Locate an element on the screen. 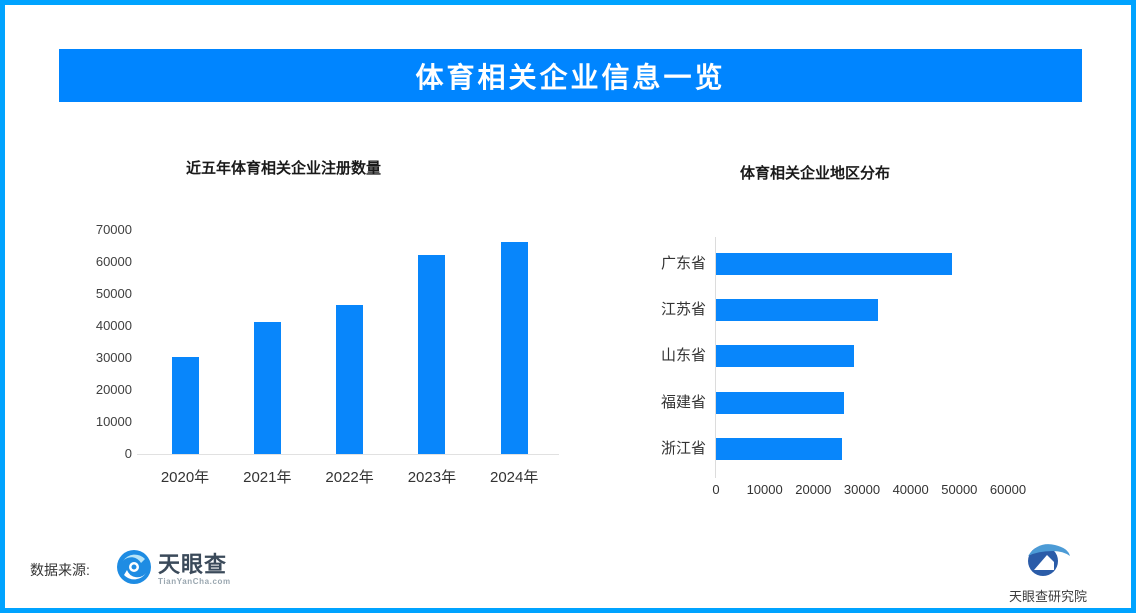 This screenshot has height=613, width=1136. registrations-x-axis: 2020年 2021年 2022年 2023年 2024年 is located at coordinates (349, 477).